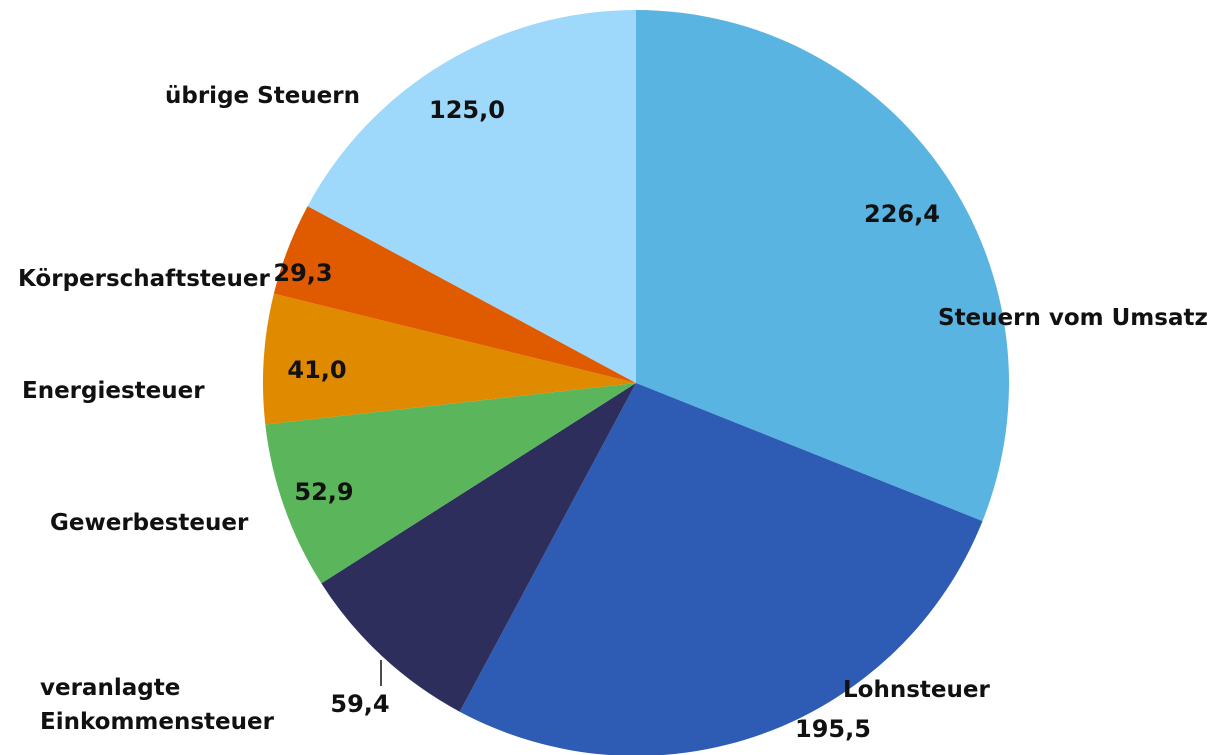 The width and height of the screenshot is (1223, 755). What do you see at coordinates (467, 110) in the screenshot?
I see `value-label: 125,0` at bounding box center [467, 110].